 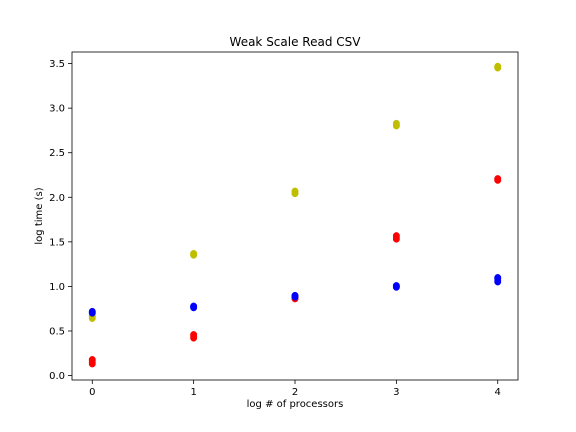 What do you see at coordinates (498, 392) in the screenshot?
I see `x-tick-label: 4` at bounding box center [498, 392].